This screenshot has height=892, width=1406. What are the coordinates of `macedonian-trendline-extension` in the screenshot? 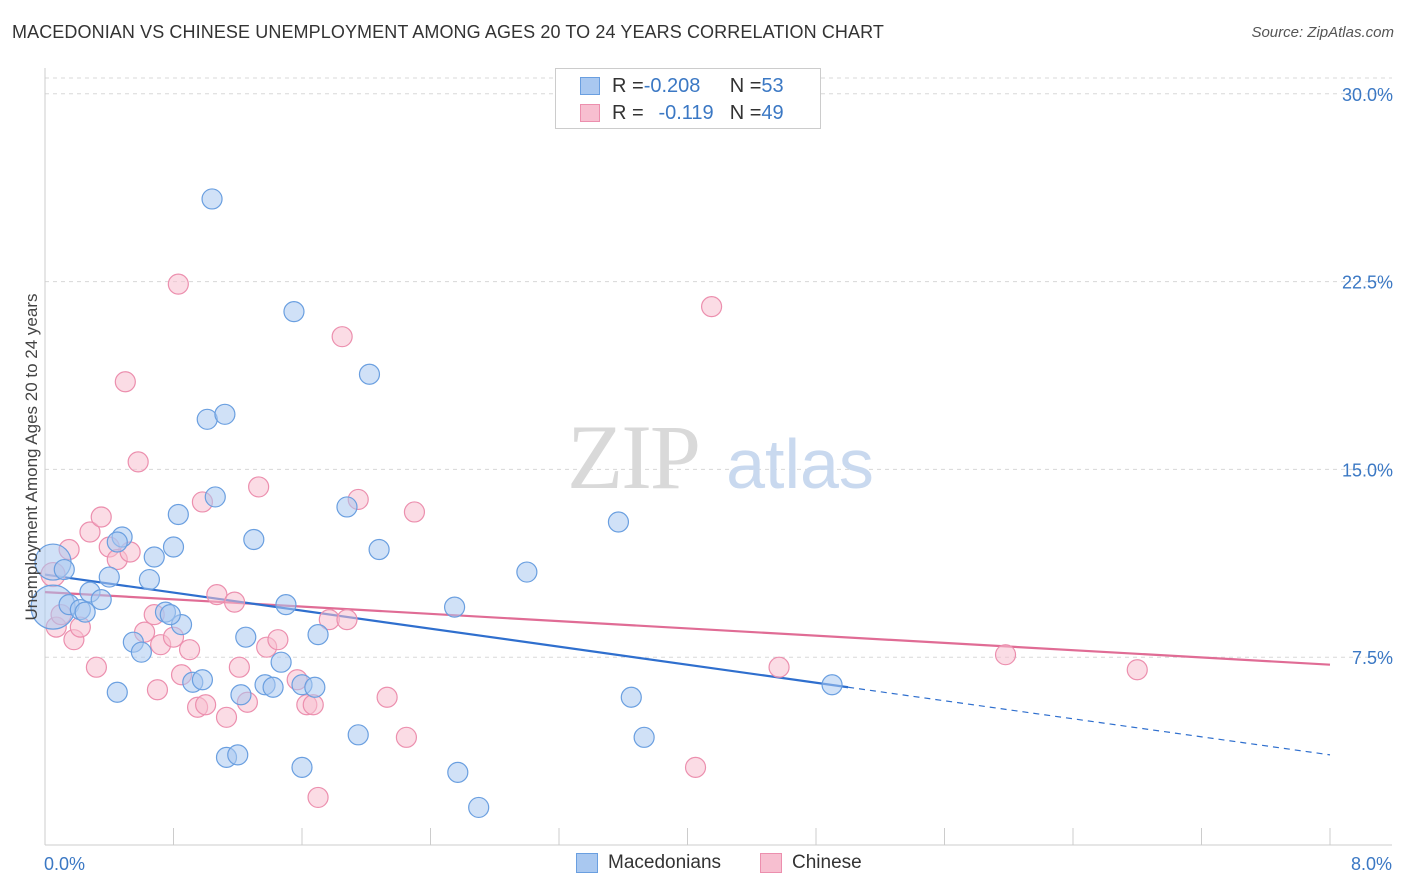 It's located at (1089, 721).